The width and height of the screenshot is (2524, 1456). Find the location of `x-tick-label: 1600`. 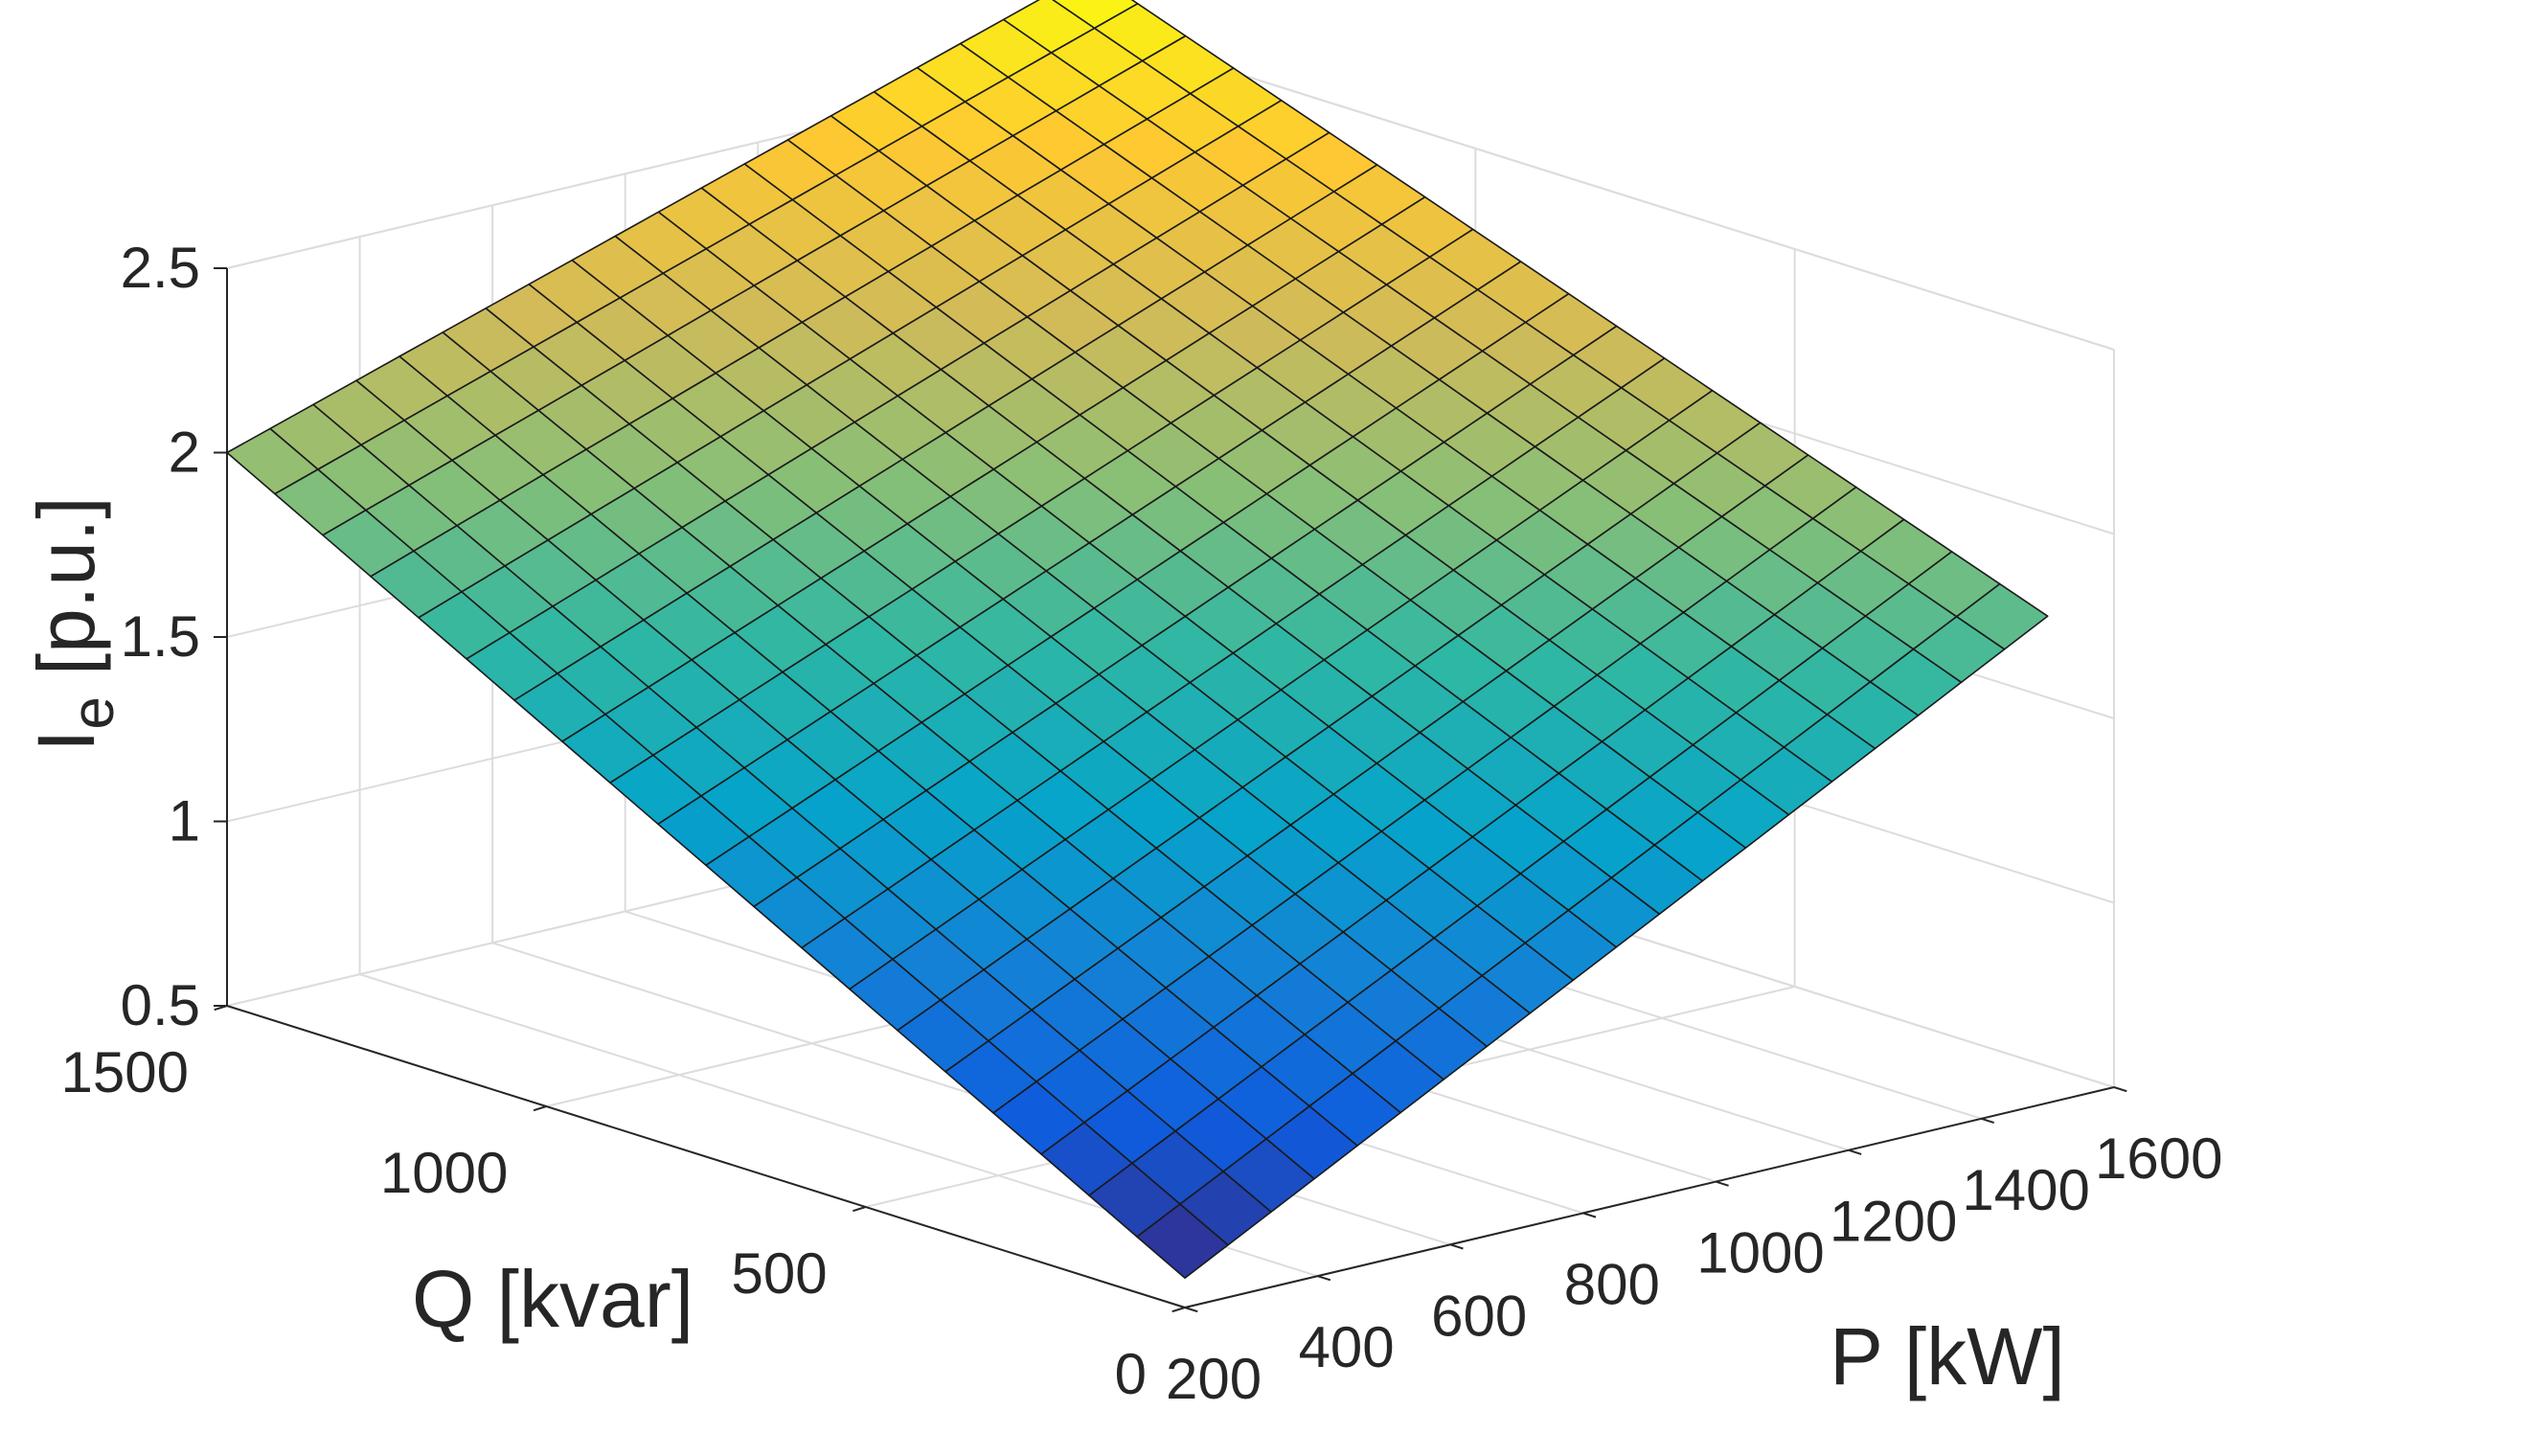

x-tick-label: 1600 is located at coordinates (2158, 1158).